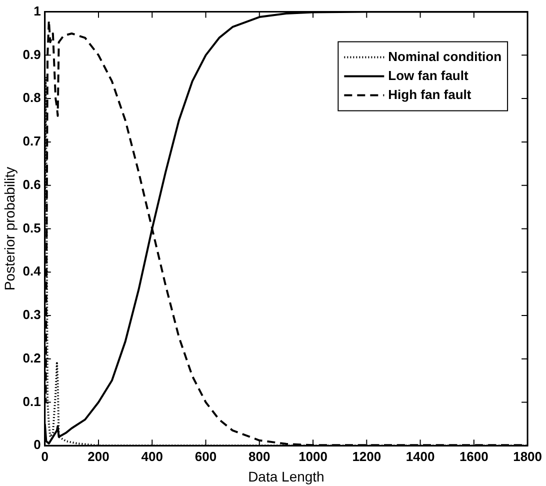 The width and height of the screenshot is (546, 486). I want to click on legend-label: Low fan fault, so click(428, 75).